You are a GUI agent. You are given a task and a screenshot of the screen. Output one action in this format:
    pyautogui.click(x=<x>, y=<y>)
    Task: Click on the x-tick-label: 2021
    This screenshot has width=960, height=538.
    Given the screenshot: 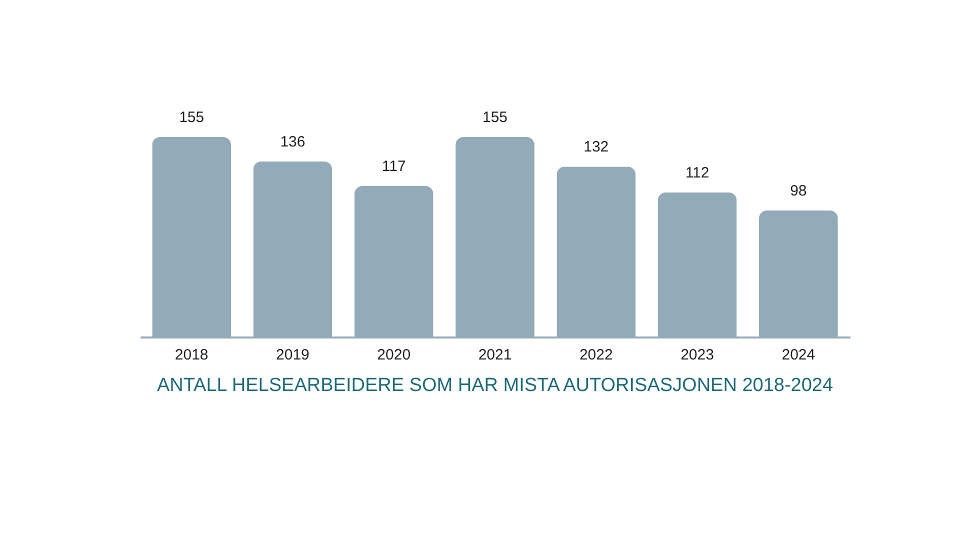 What is the action you would take?
    pyautogui.click(x=495, y=355)
    